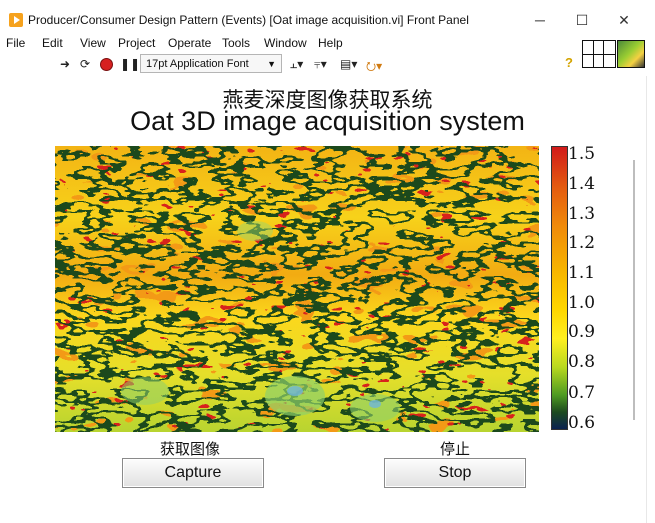 The width and height of the screenshot is (655, 523). Describe the element at coordinates (540, 20) in the screenshot. I see `minimize-button: ─` at that location.